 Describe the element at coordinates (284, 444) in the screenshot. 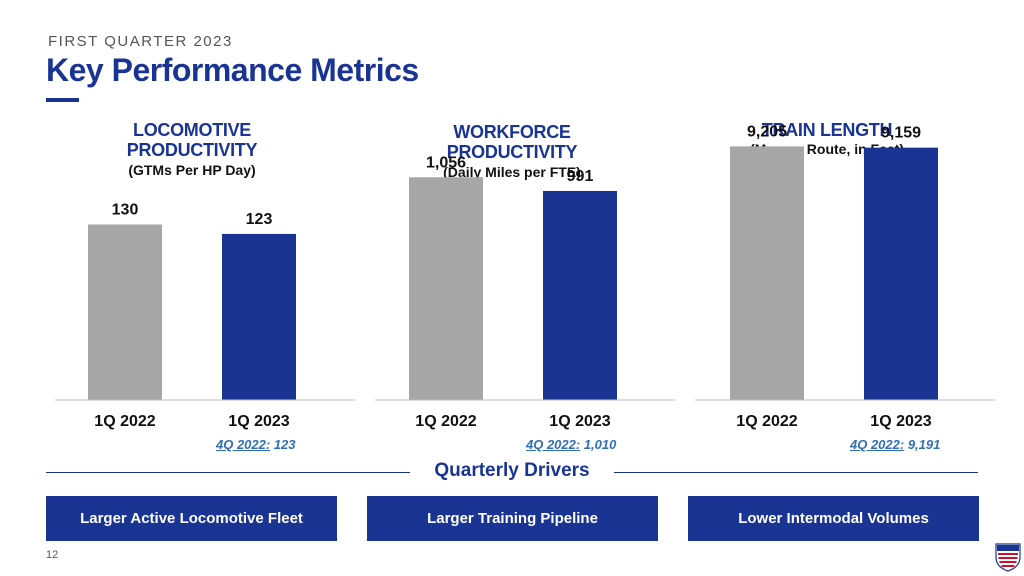

I see `panel-1-comparison-value: 123` at that location.